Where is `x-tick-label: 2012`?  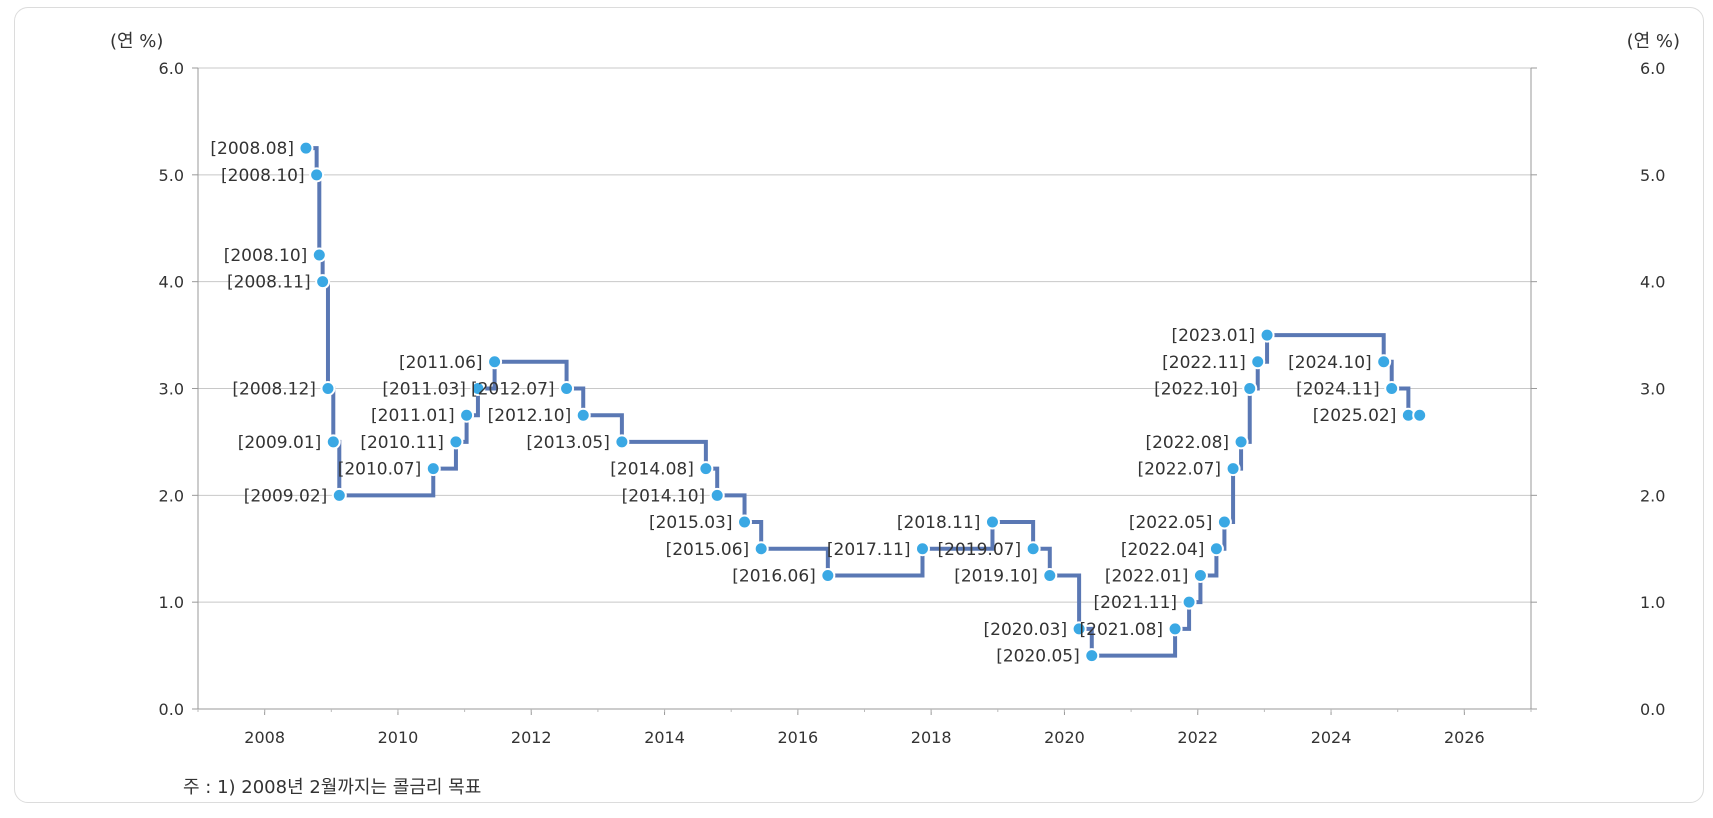 x-tick-label: 2012 is located at coordinates (531, 737).